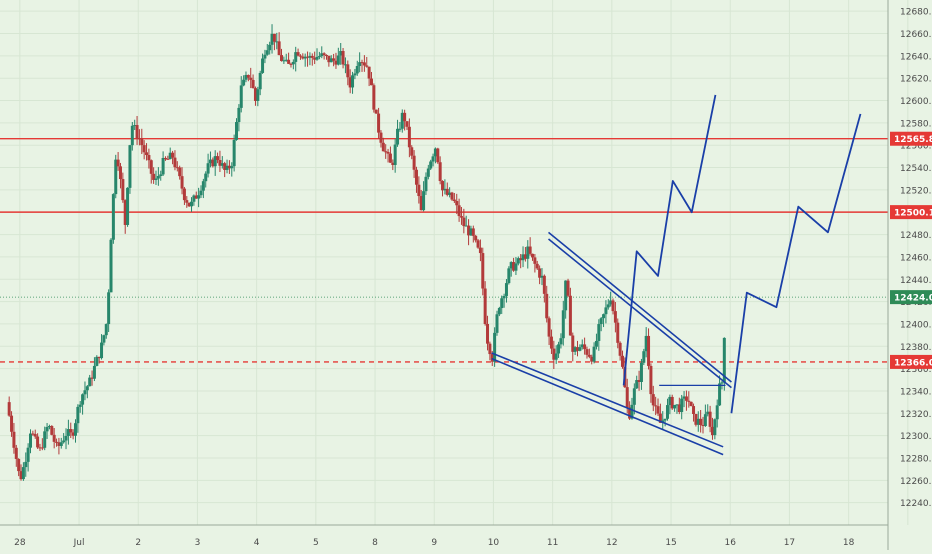  I want to click on channel-upper-parallel-line, so click(639, 313).